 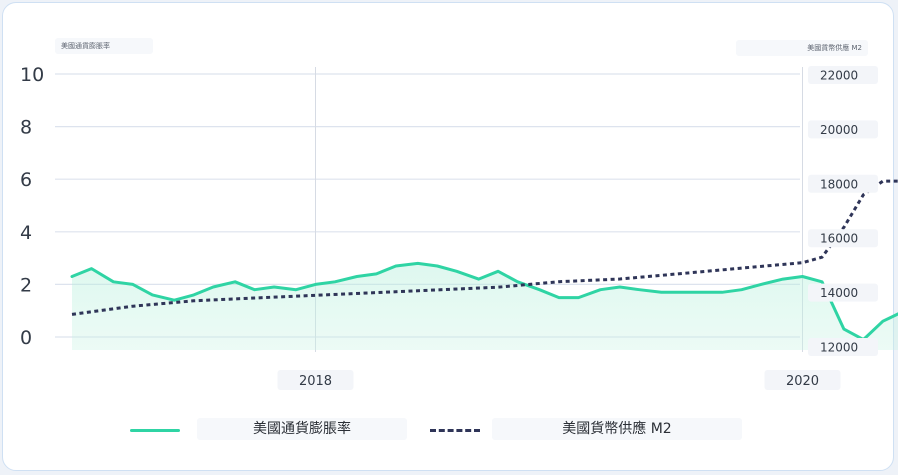 What do you see at coordinates (839, 348) in the screenshot?
I see `right-tick-label: 12000` at bounding box center [839, 348].